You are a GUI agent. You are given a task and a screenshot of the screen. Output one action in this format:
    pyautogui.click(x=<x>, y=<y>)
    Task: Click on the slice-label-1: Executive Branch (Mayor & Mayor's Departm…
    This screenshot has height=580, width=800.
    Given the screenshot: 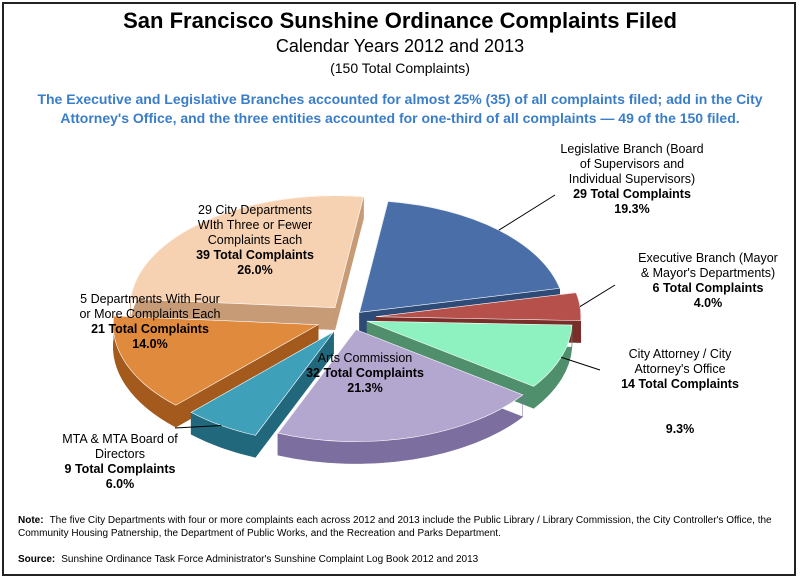 What is the action you would take?
    pyautogui.click(x=708, y=280)
    